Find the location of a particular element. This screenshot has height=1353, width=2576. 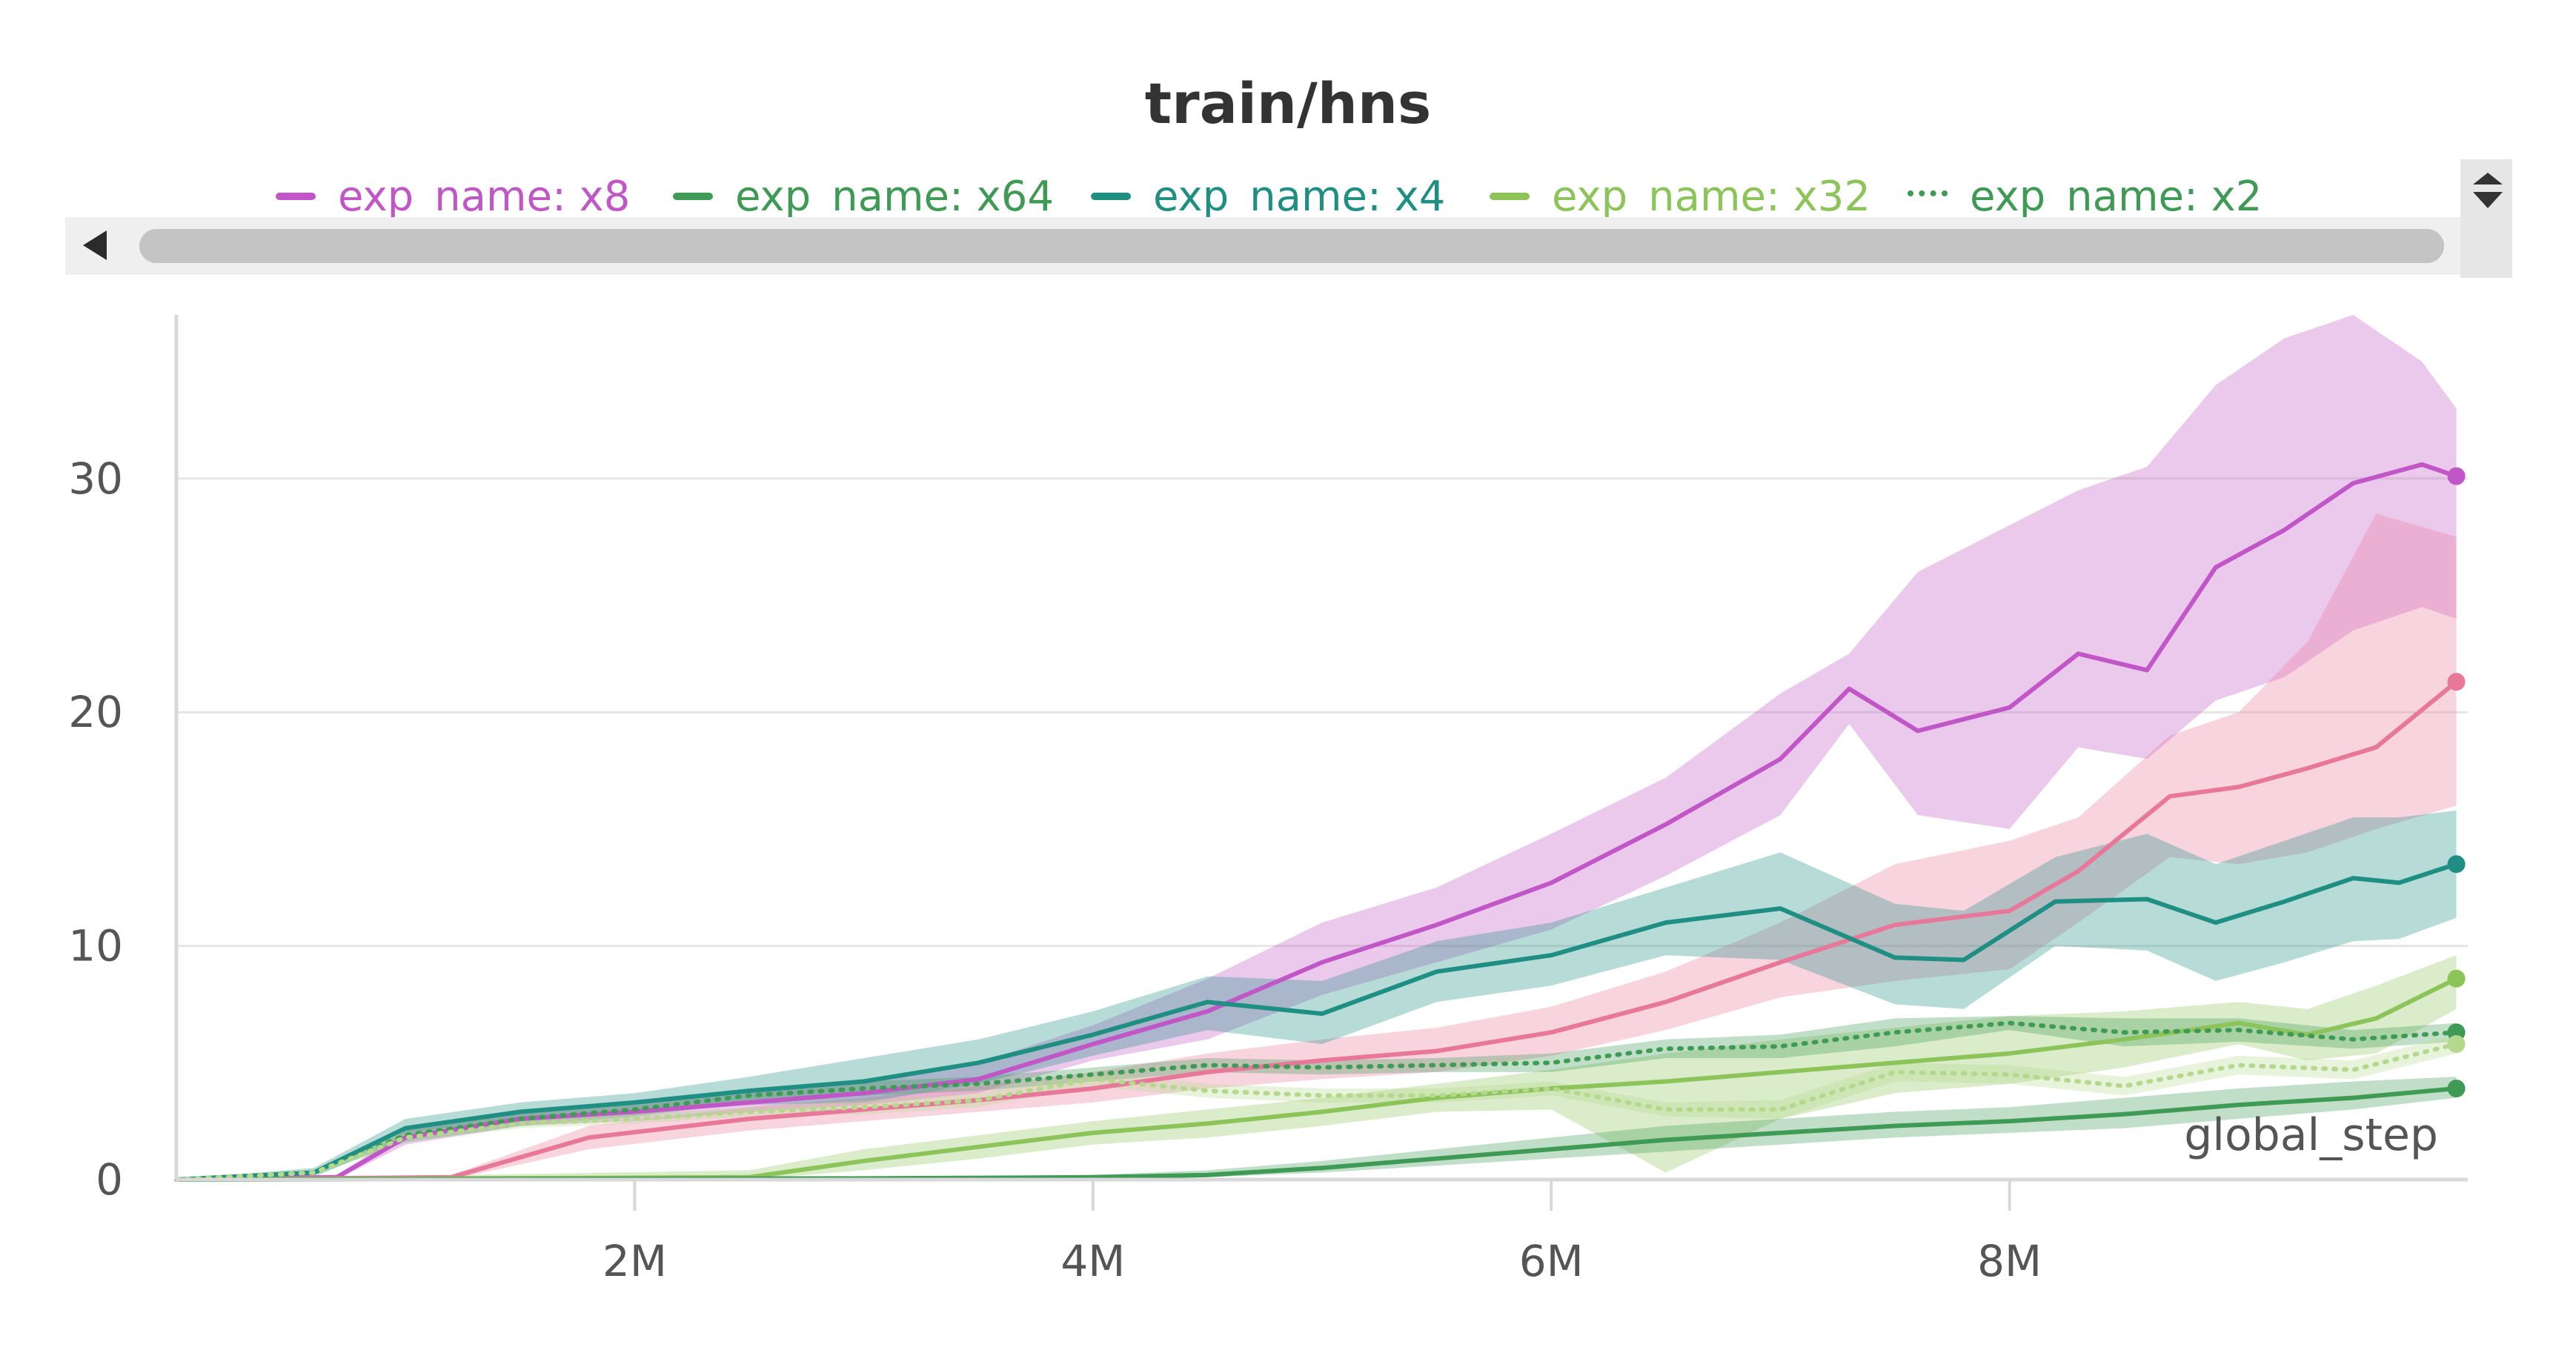

scrollbar-thumb is located at coordinates (1291, 246).